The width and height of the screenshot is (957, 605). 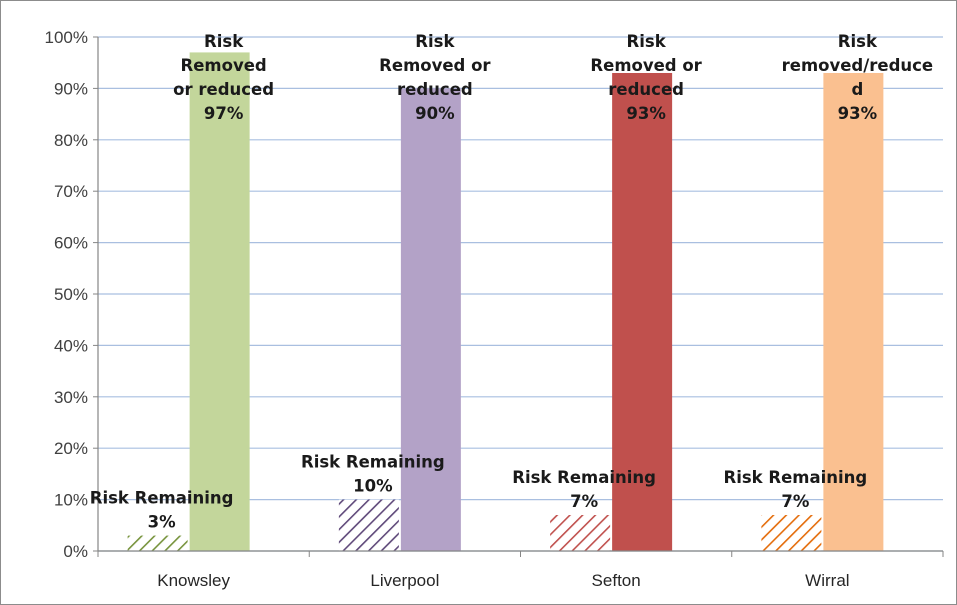 I want to click on y-tick-label: 90%, so click(x=71, y=88).